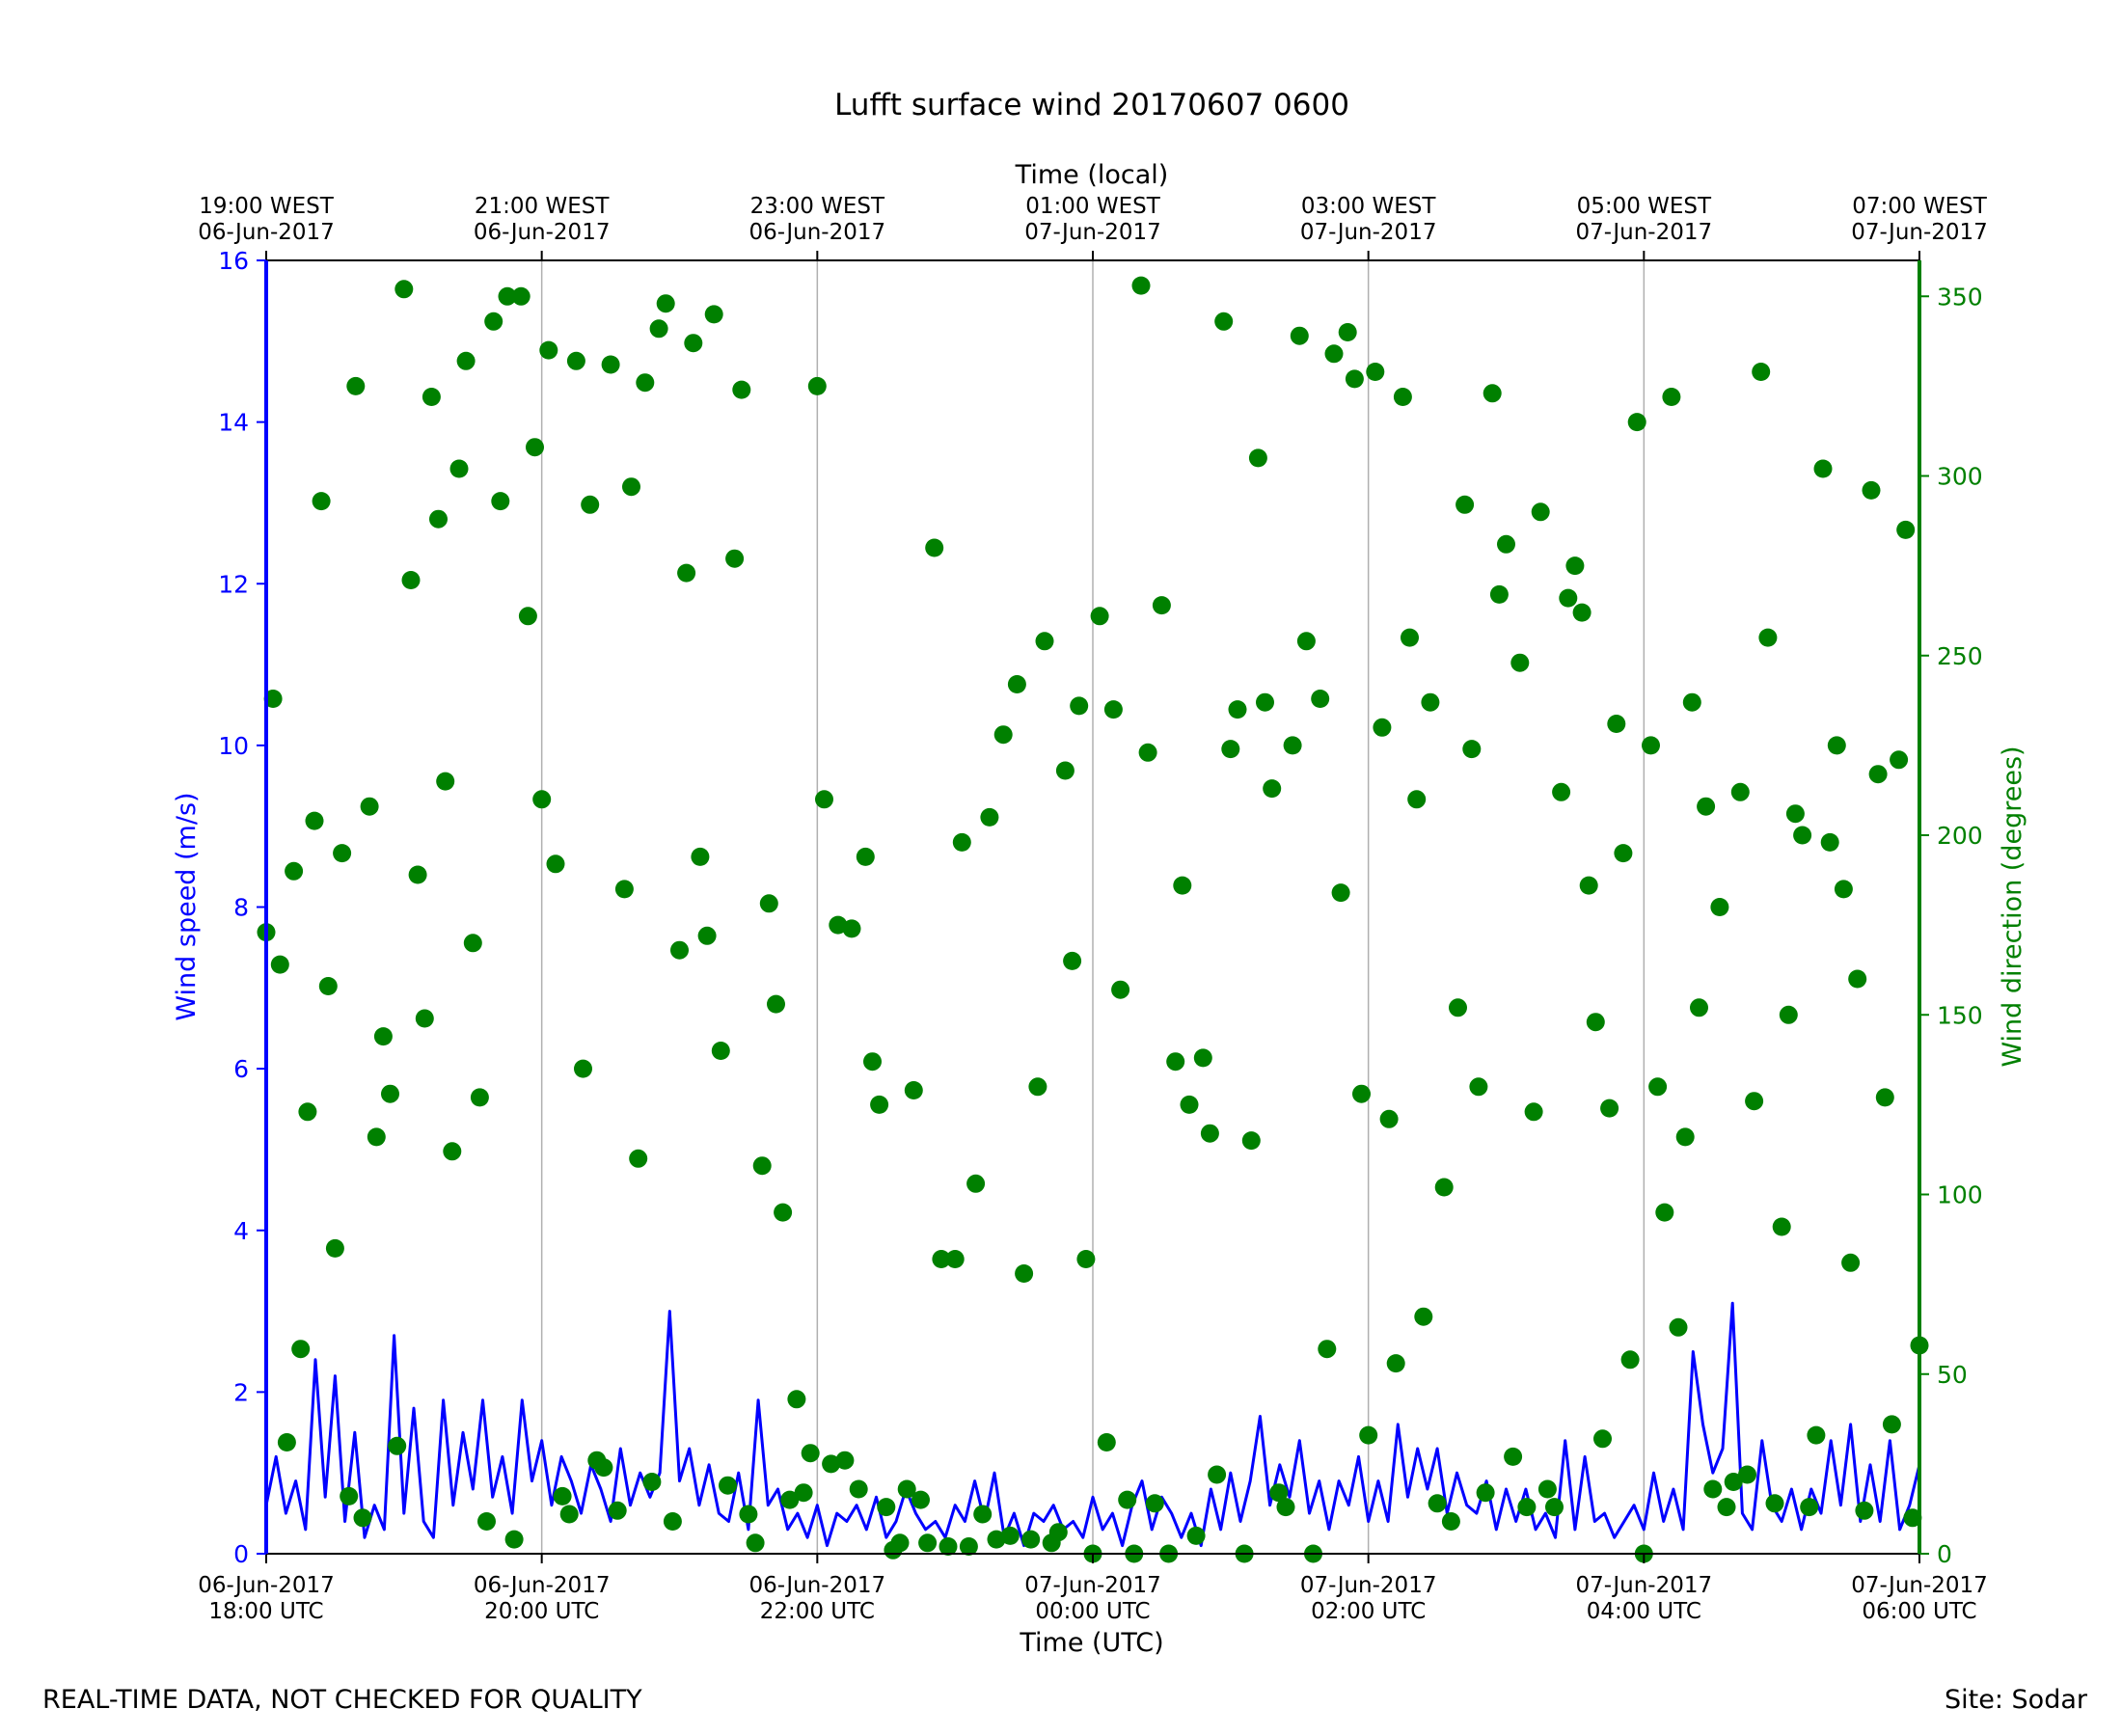  I want to click on y2-tick-label: 0, so click(1945, 1554).